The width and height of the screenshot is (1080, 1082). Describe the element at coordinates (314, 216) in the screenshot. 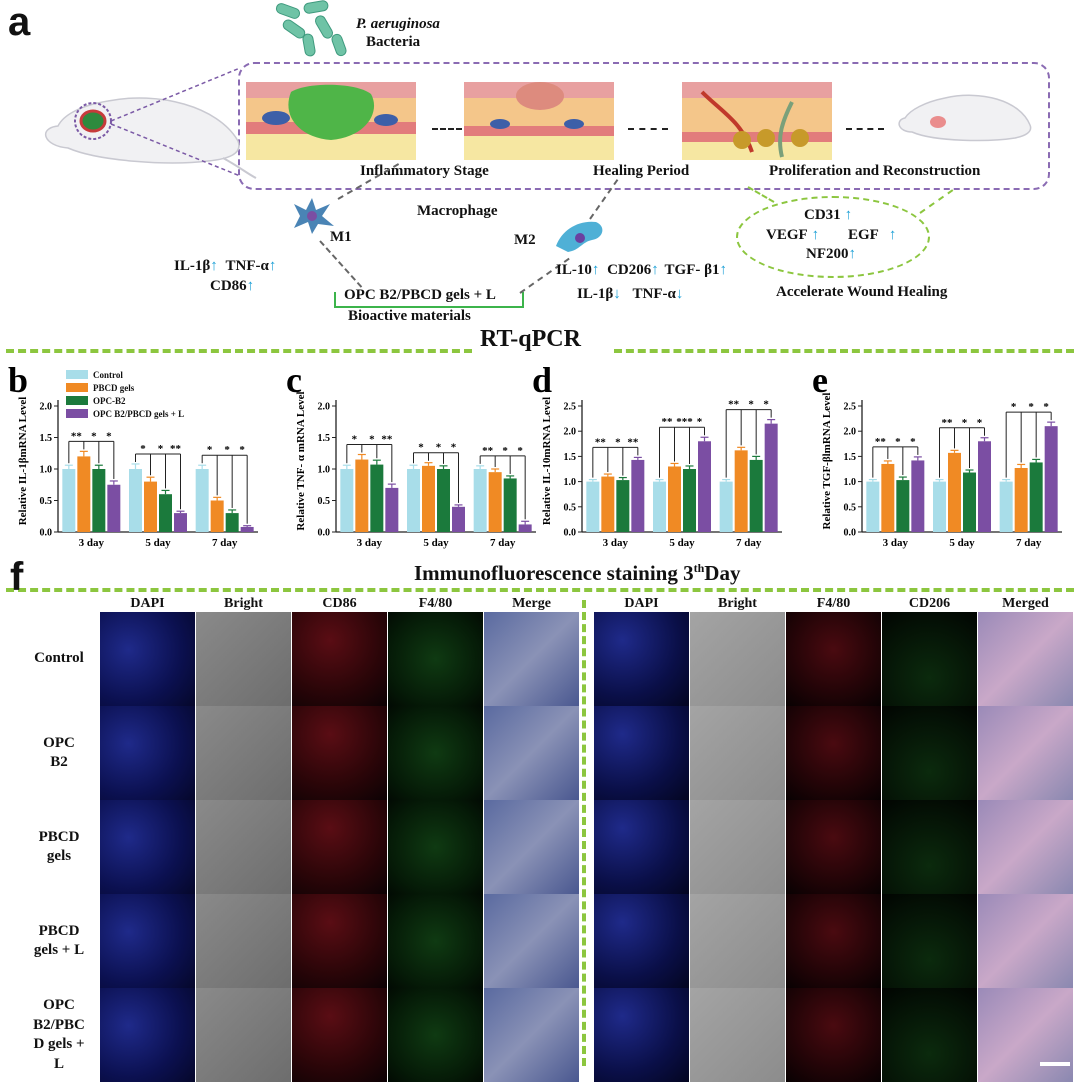

I see `m1-macrophage-icon` at that location.